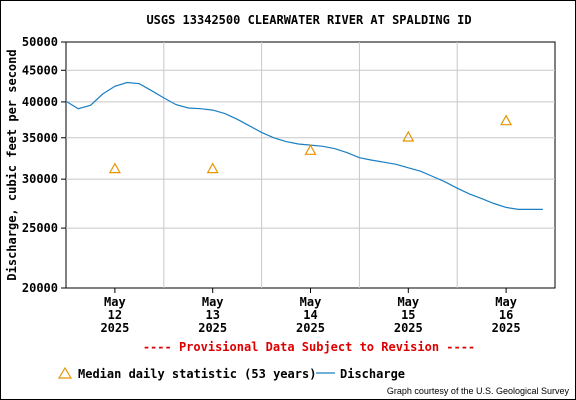  Describe the element at coordinates (12, 164) in the screenshot. I see `y-axis-label: Discharge, cubic feet per second` at that location.